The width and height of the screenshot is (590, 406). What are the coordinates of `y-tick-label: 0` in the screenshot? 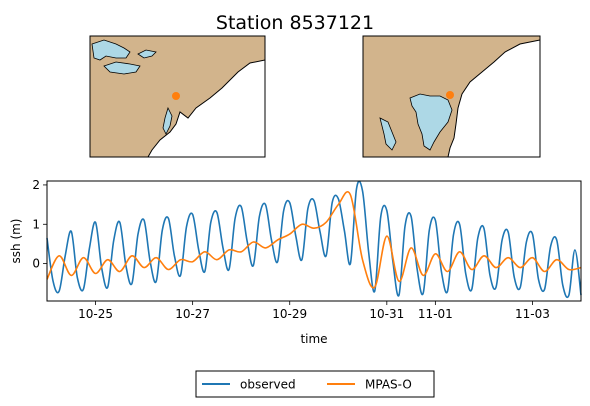 It's located at (36, 264).